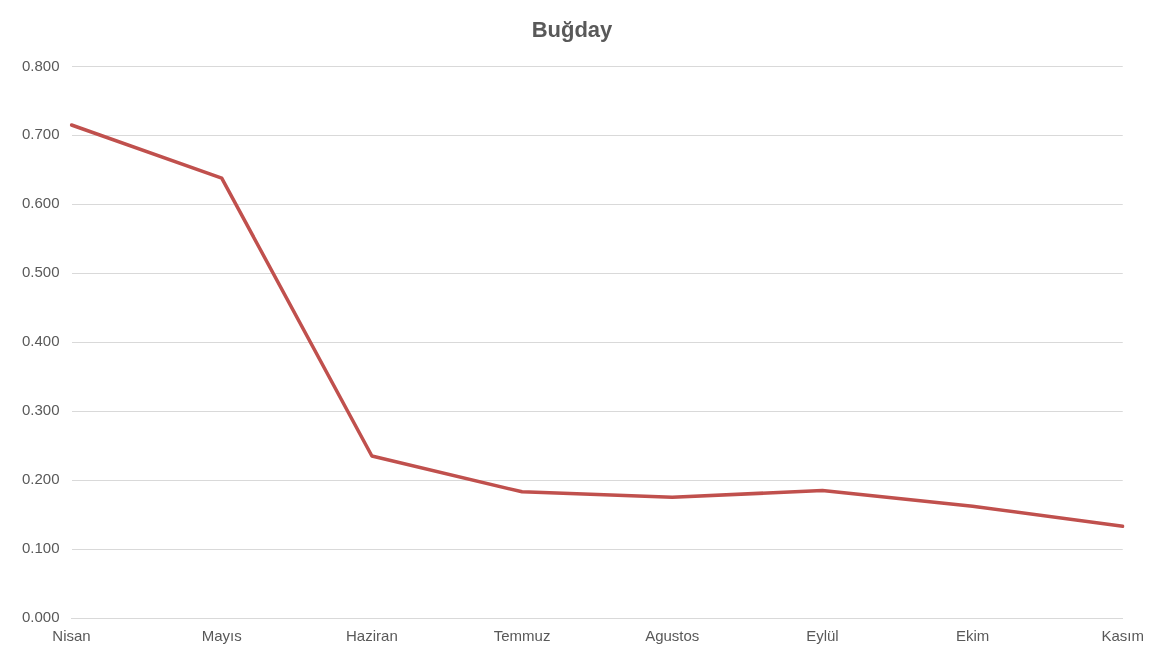  Describe the element at coordinates (71, 636) in the screenshot. I see `x-tick-label: Nisan` at that location.